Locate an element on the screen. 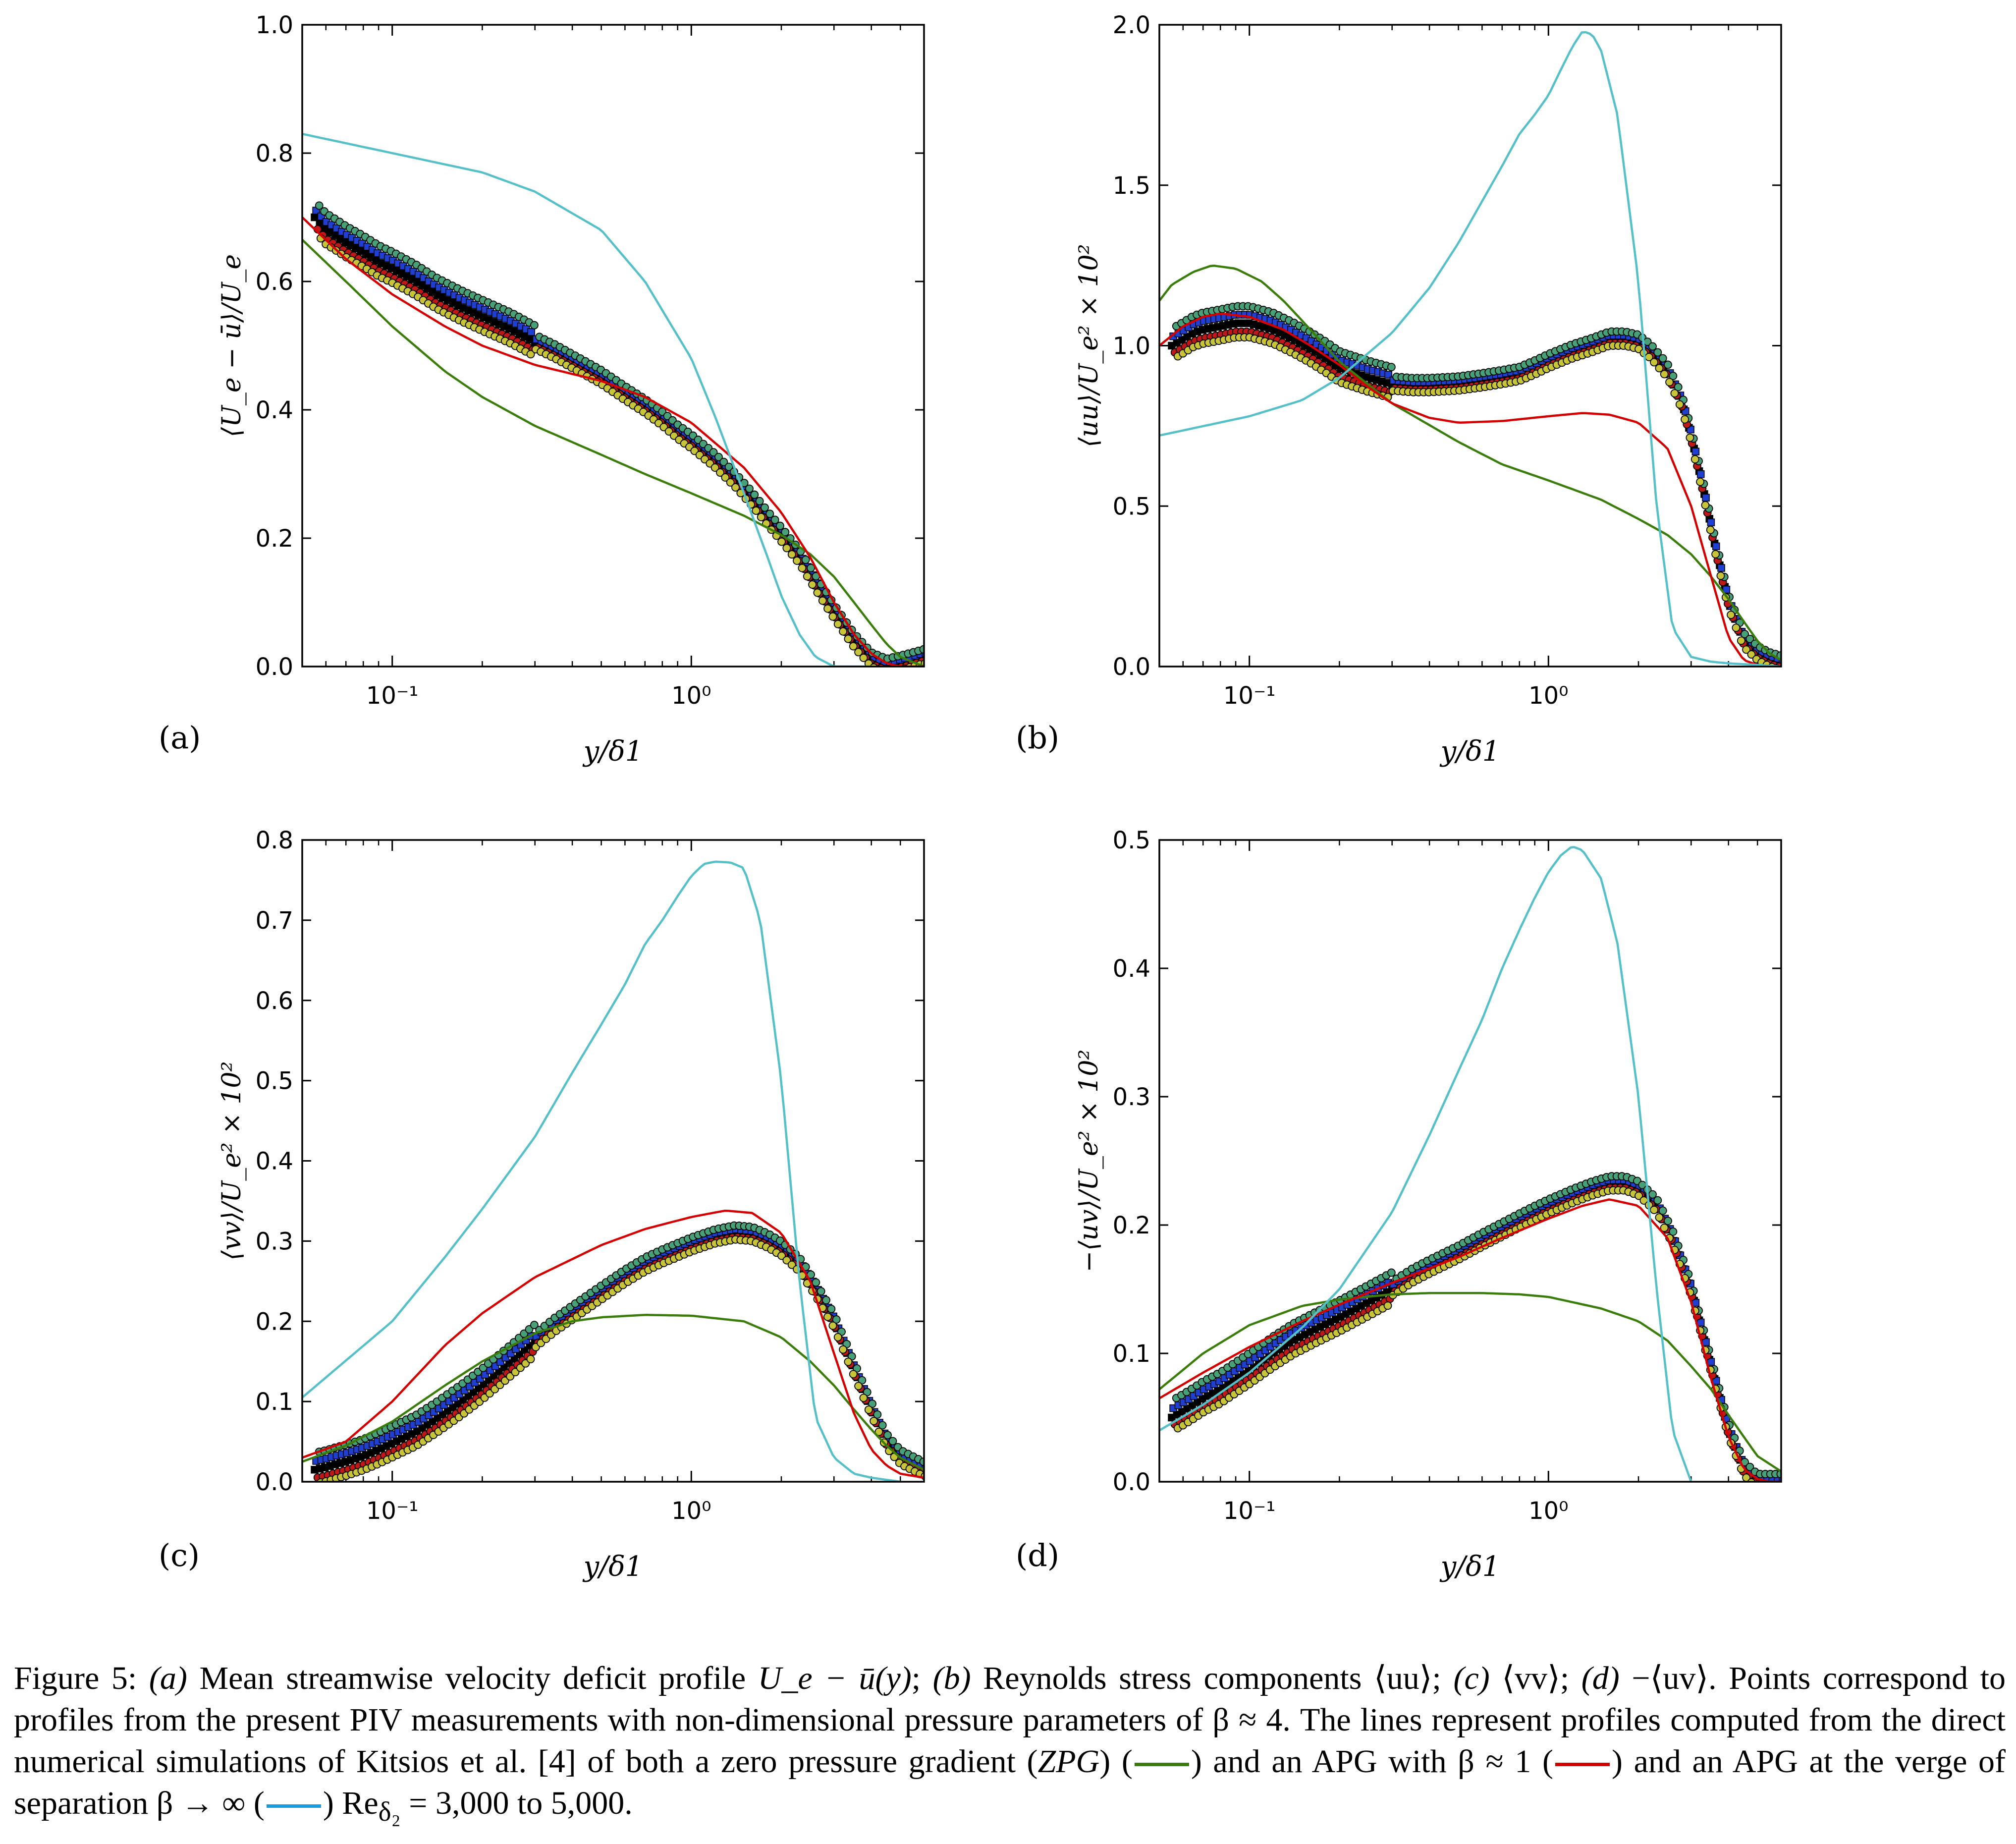 This screenshot has width=2016, height=1844. y-tick-label: 1.0 is located at coordinates (274, 25).